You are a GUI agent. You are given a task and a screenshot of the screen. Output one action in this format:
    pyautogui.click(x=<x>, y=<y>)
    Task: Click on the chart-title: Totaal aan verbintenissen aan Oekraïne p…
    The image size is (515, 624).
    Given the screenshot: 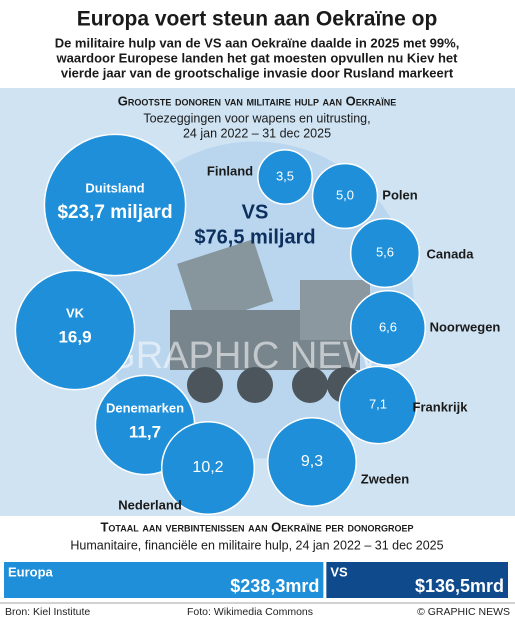 What is the action you would take?
    pyautogui.click(x=256, y=526)
    